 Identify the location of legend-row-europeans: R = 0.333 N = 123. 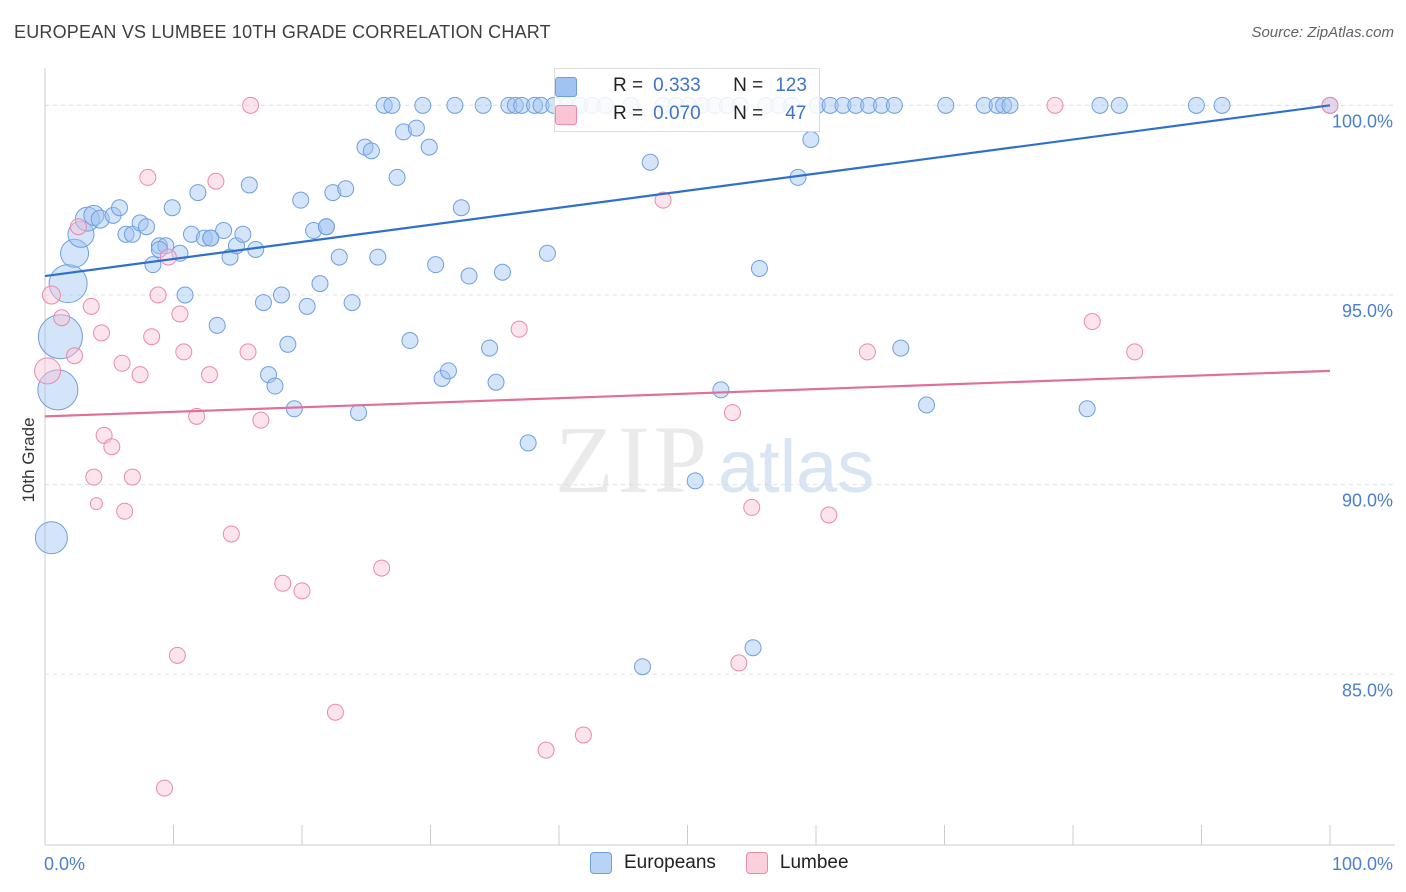
(681, 86).